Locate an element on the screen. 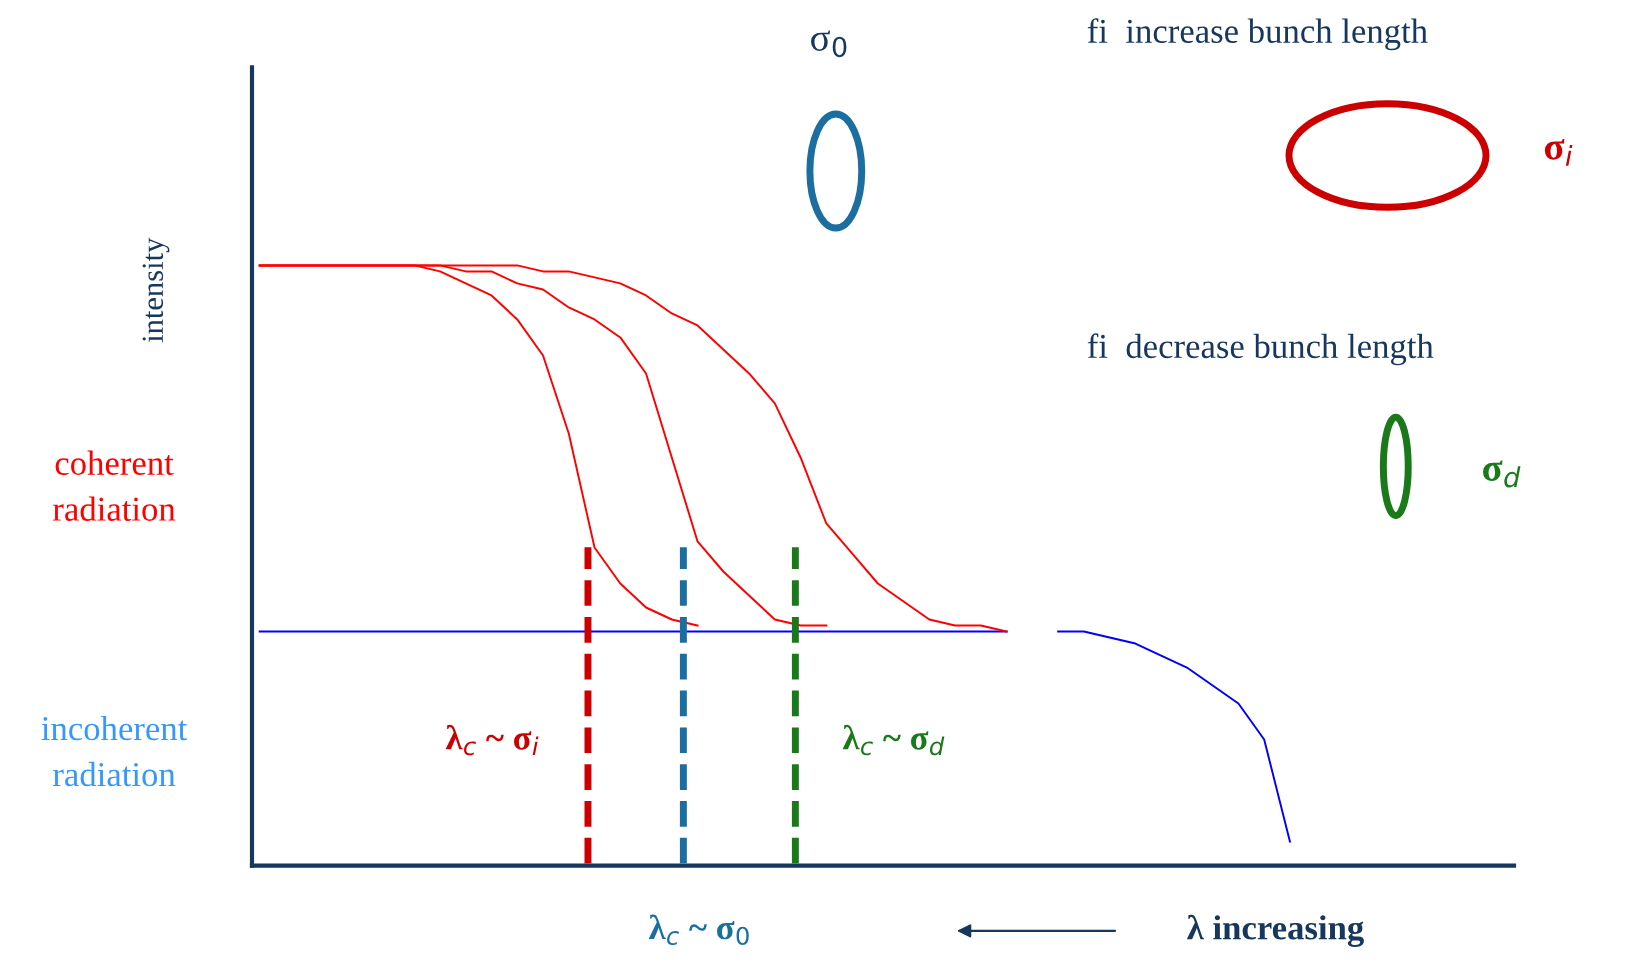  text: λ increasing is located at coordinates (1275, 930).